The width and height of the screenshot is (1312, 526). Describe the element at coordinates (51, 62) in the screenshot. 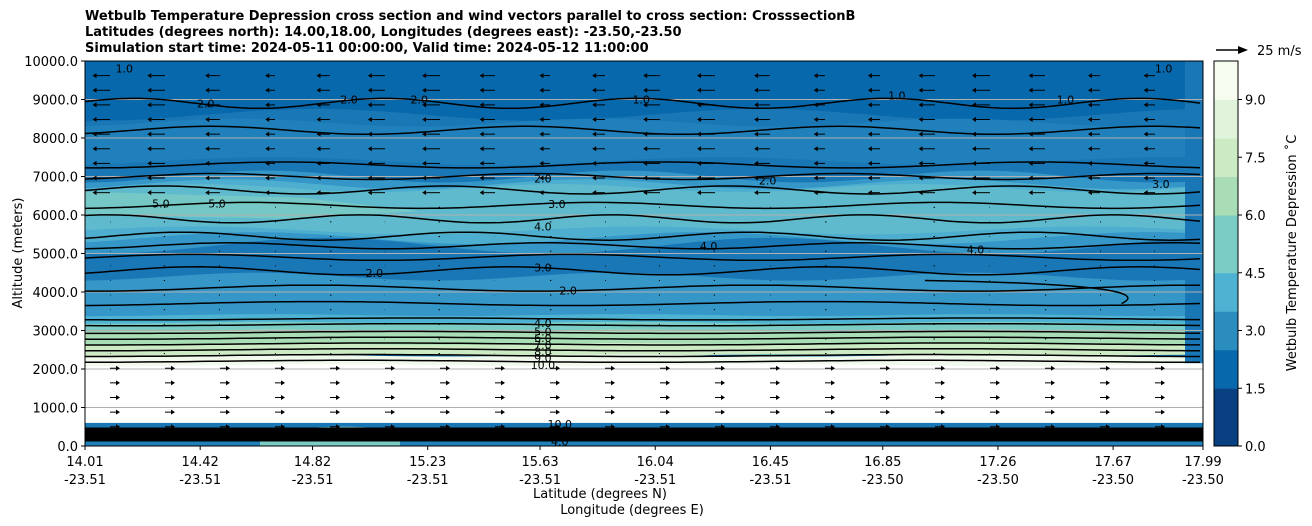

I see `y-tick-label: 10000.0` at that location.